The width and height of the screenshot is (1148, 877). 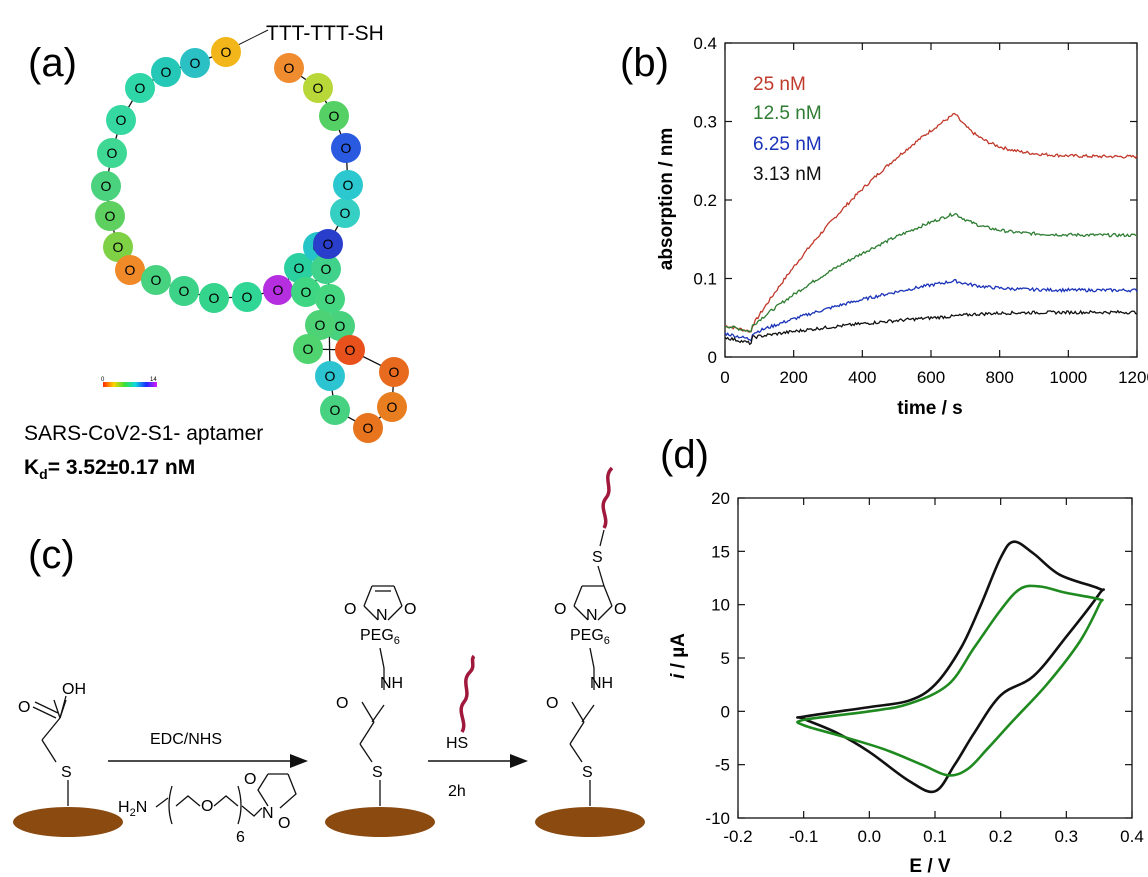 What do you see at coordinates (519, 761) in the screenshot?
I see `reaction-arrow-2-head` at bounding box center [519, 761].